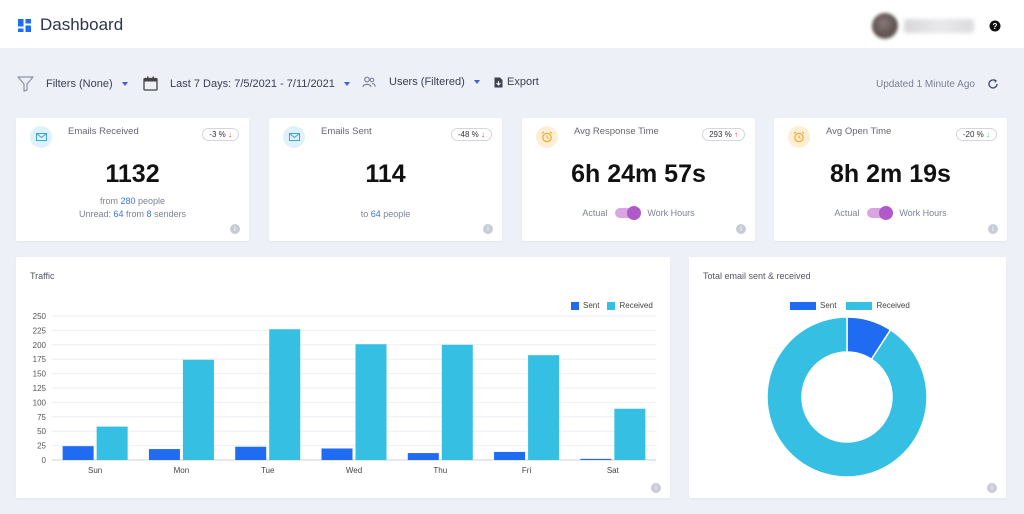  I want to click on kpi-subtext: from 280 people, so click(132, 201).